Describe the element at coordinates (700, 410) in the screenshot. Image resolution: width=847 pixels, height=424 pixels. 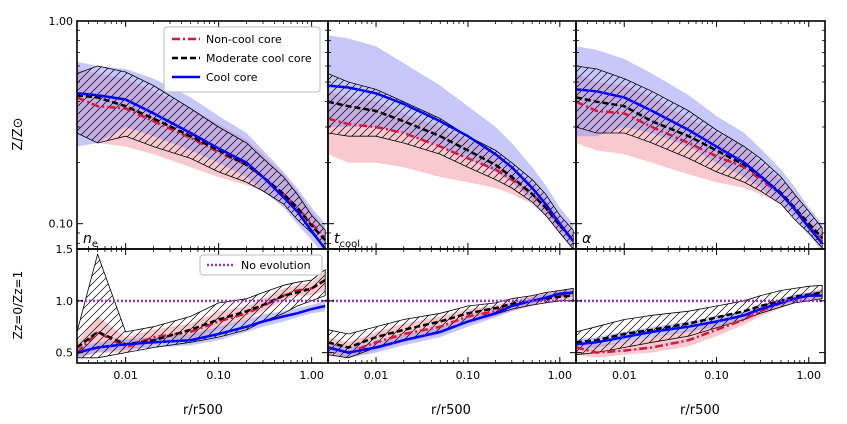
I see `xlabel-panel-3: r/r500` at that location.